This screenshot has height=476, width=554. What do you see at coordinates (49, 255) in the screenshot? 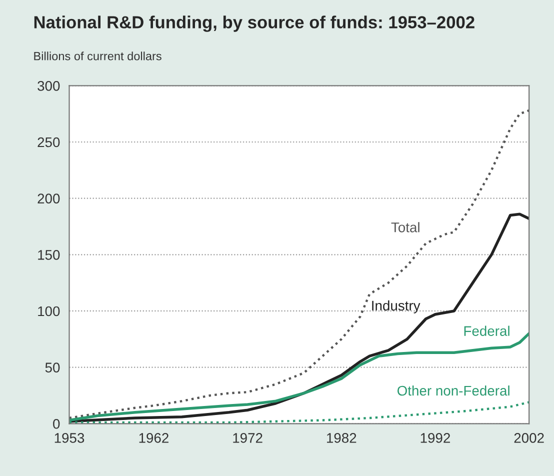
I see `y-tick-label: 150` at bounding box center [49, 255].